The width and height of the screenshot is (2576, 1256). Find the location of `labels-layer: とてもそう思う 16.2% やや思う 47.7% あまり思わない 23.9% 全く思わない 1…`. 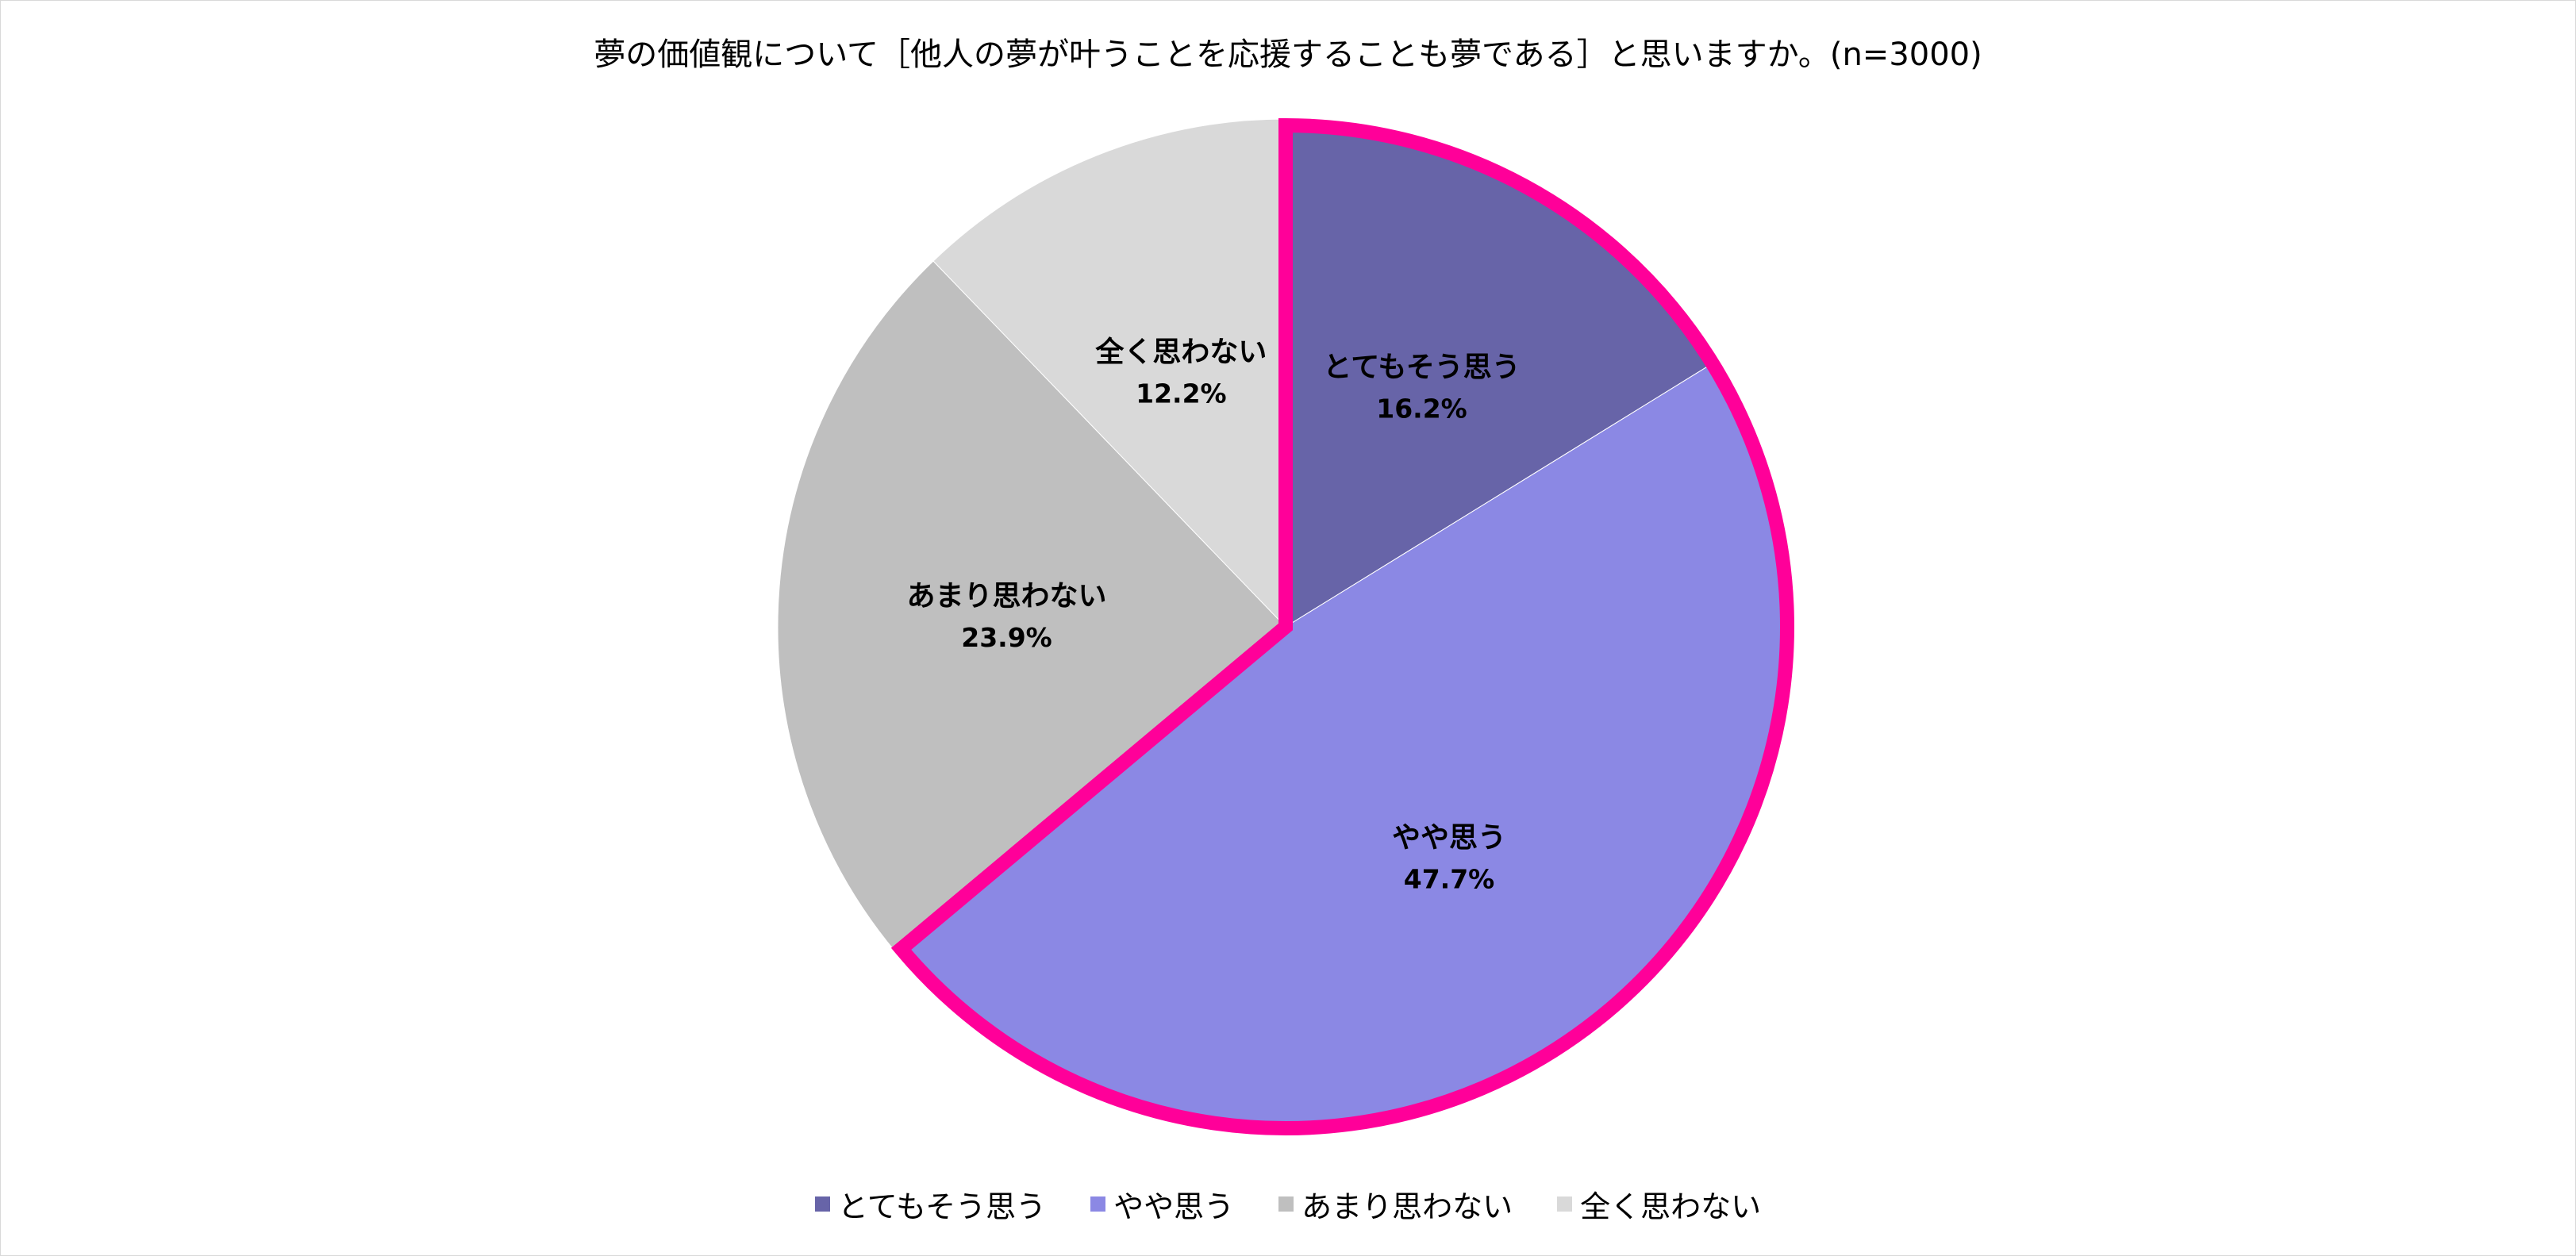

labels-layer: とてもそう思う 16.2% やや思う 47.7% あまり思わない 23.9% 全く思わない 1… is located at coordinates (1213, 615).